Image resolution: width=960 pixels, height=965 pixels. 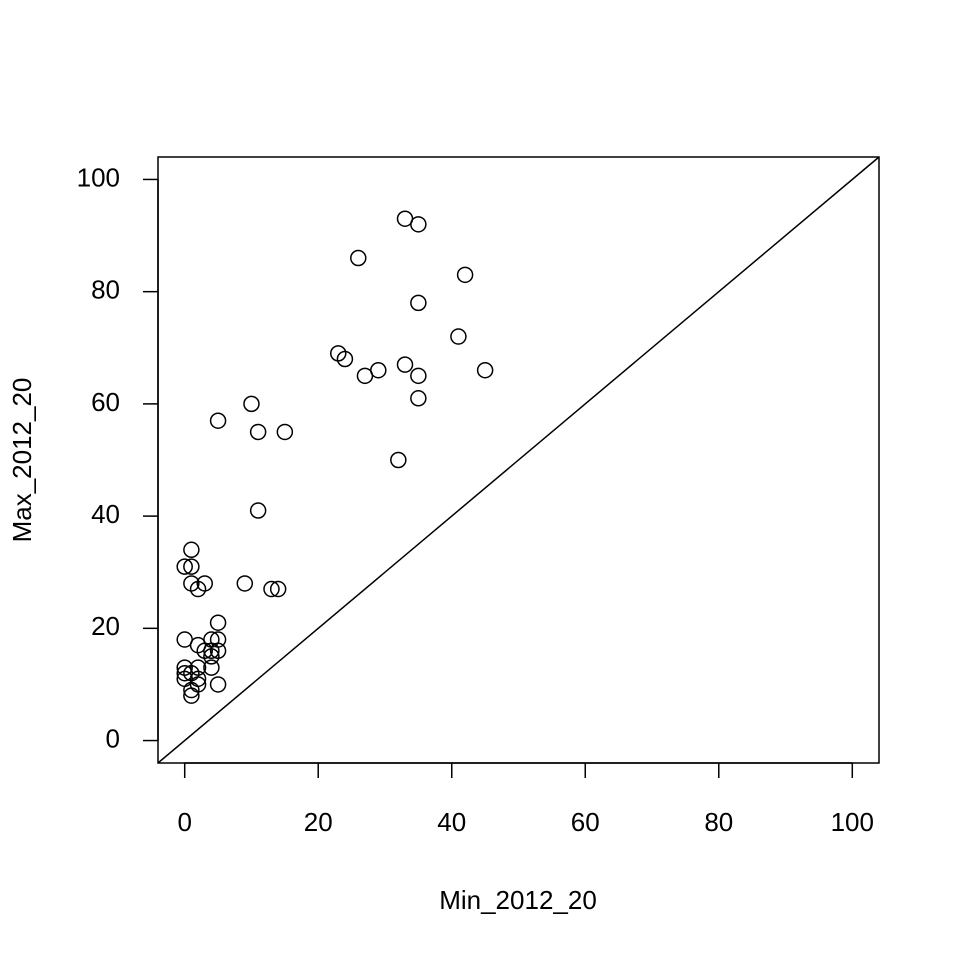 I want to click on x-tick-label: 0, so click(x=184, y=822).